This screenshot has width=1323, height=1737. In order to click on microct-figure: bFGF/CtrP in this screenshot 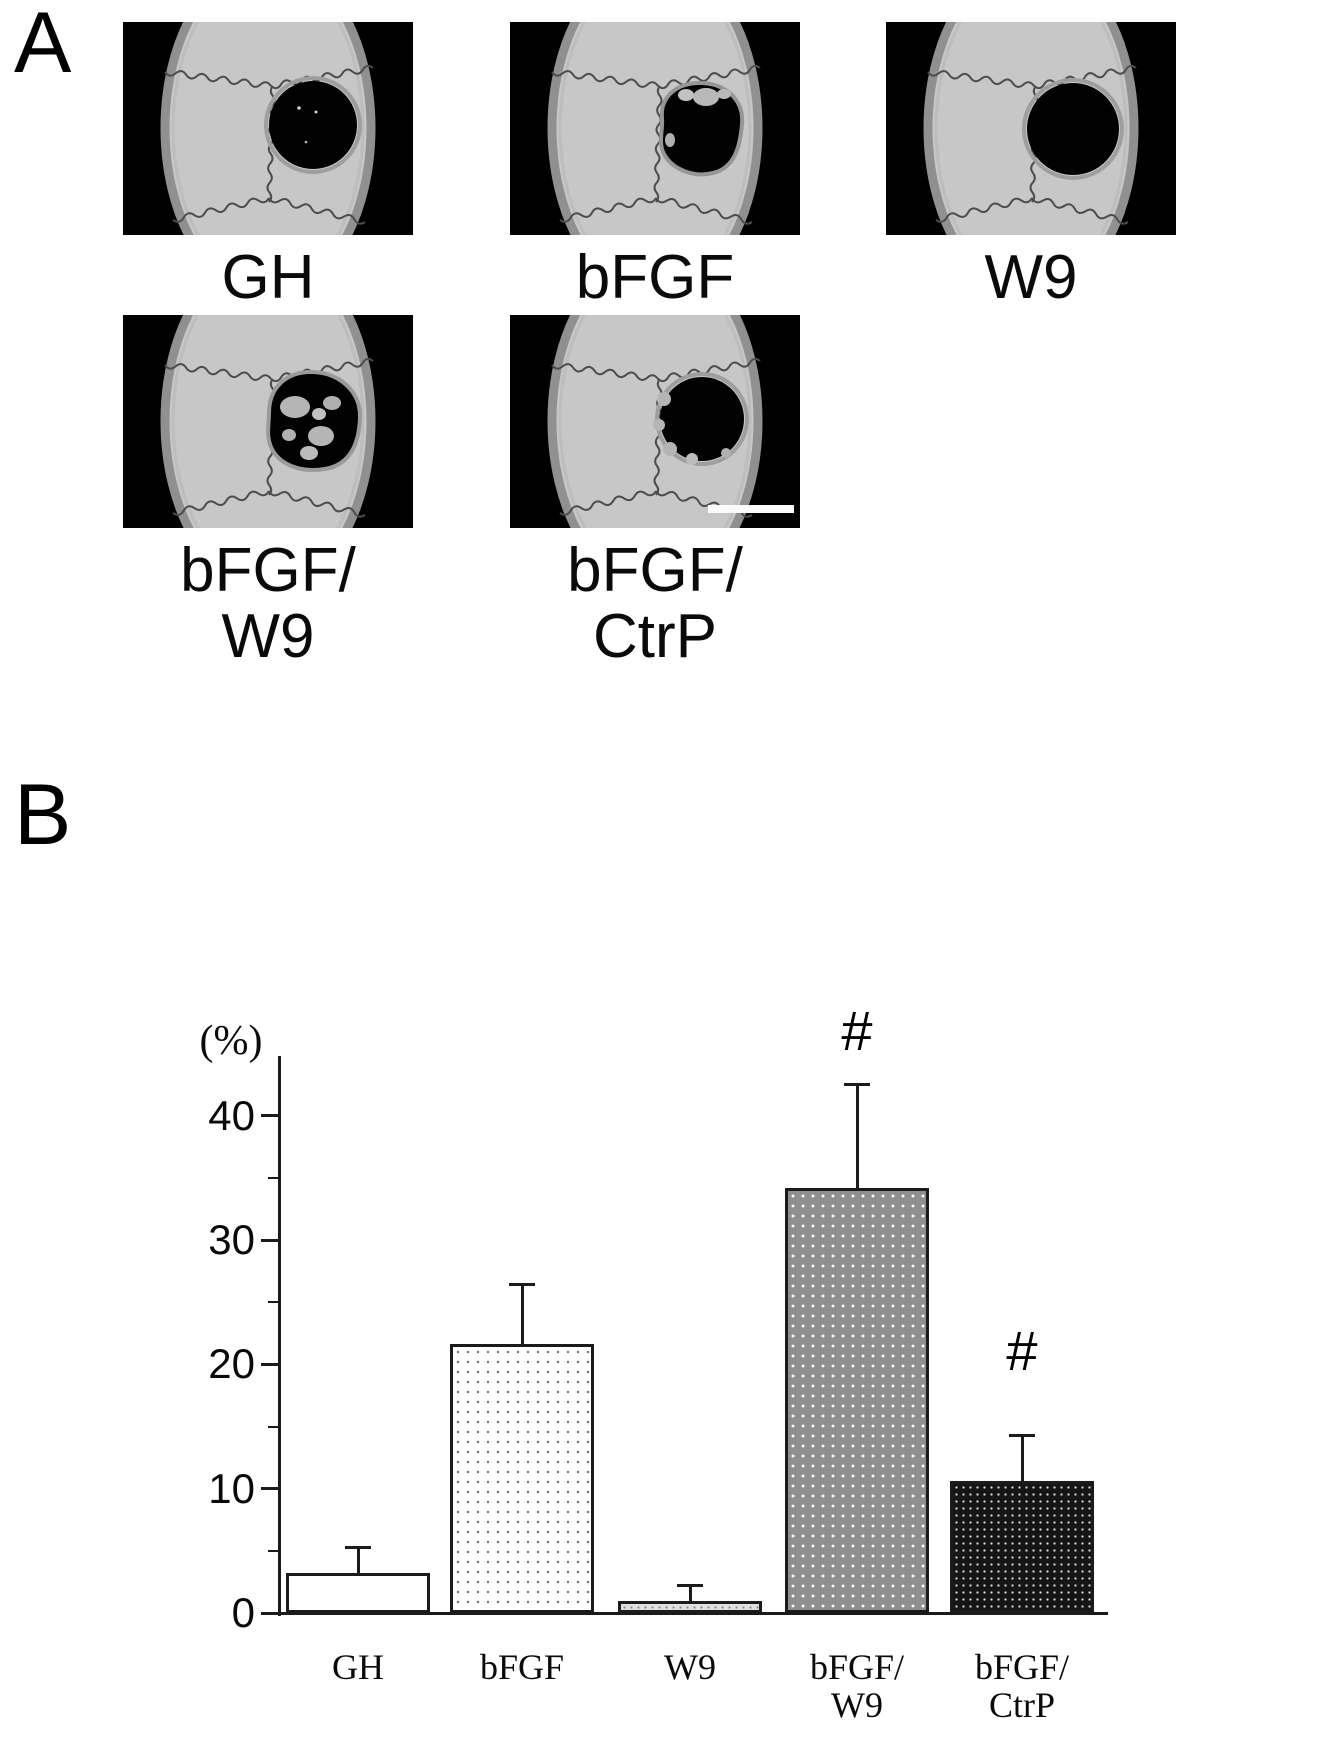, I will do `click(655, 492)`.